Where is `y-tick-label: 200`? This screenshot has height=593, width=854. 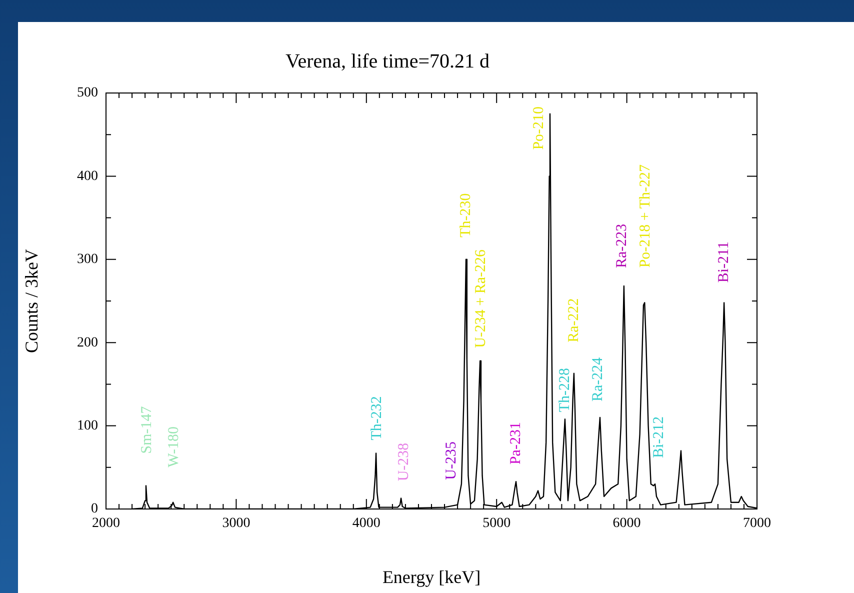
y-tick-label: 200 is located at coordinates (87, 342).